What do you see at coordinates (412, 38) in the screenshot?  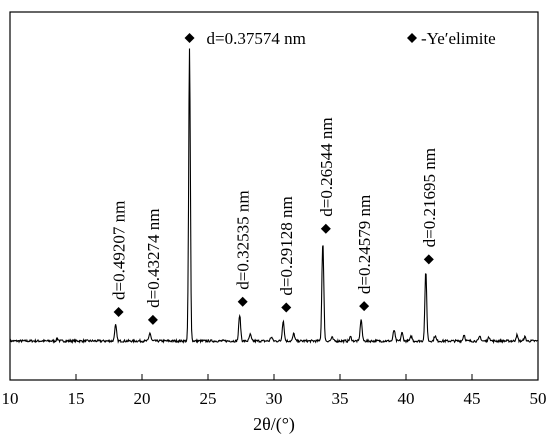 I see `legend-diamond-icon` at bounding box center [412, 38].